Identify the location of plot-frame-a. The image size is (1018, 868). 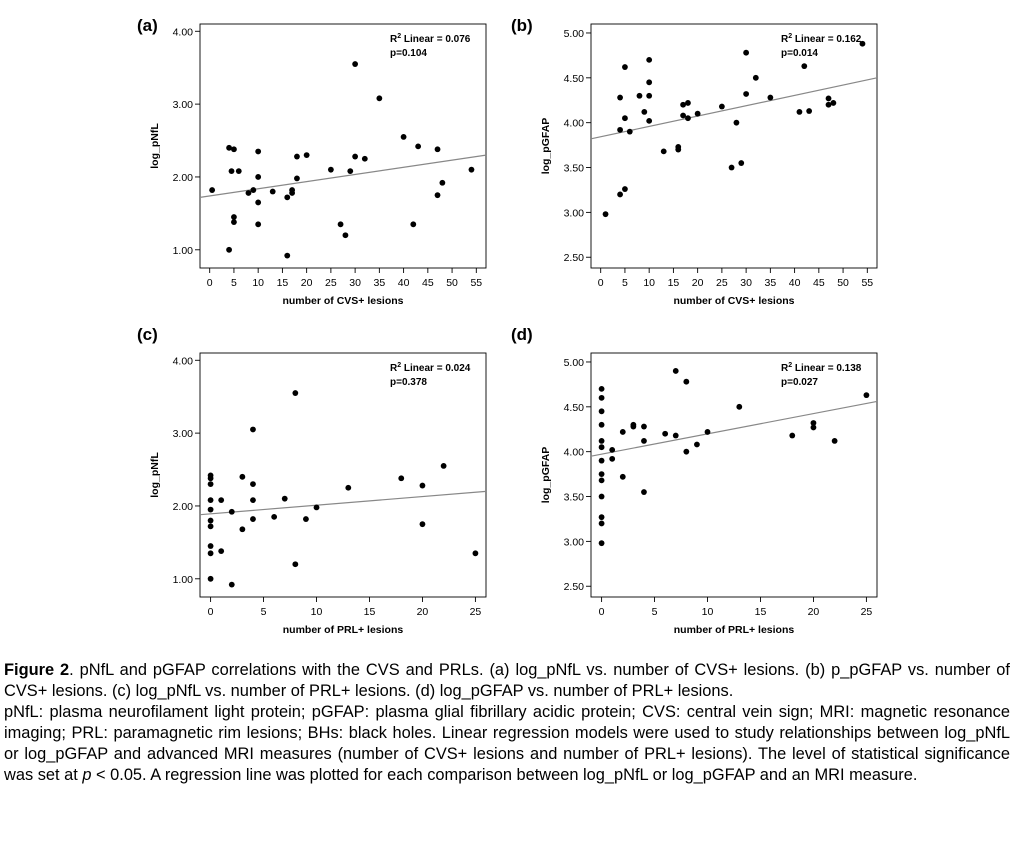
(343, 146).